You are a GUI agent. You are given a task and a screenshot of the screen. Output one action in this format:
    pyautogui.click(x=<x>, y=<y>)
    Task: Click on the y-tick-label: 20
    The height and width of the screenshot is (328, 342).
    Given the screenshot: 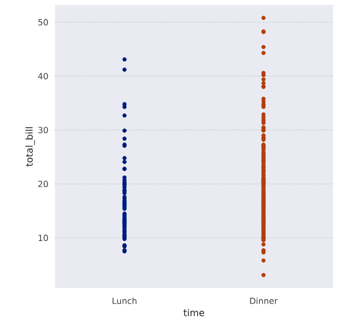 What is the action you would take?
    pyautogui.click(x=43, y=184)
    